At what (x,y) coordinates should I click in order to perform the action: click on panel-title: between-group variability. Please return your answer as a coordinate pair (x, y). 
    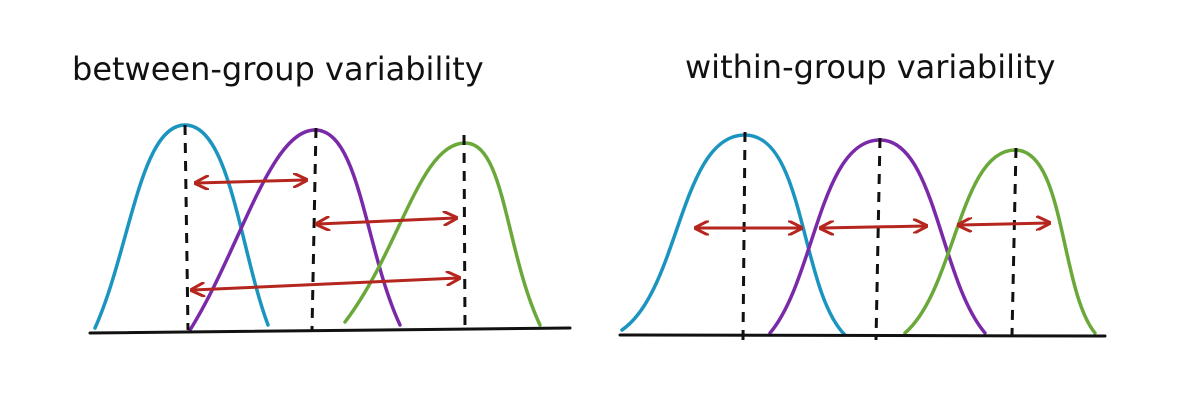
    Looking at the image, I should click on (278, 69).